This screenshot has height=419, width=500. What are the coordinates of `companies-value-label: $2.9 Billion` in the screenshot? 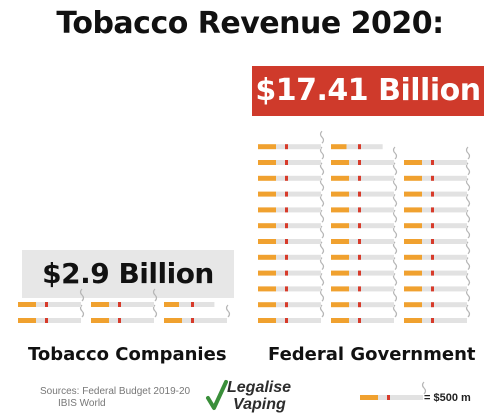 It's located at (128, 274).